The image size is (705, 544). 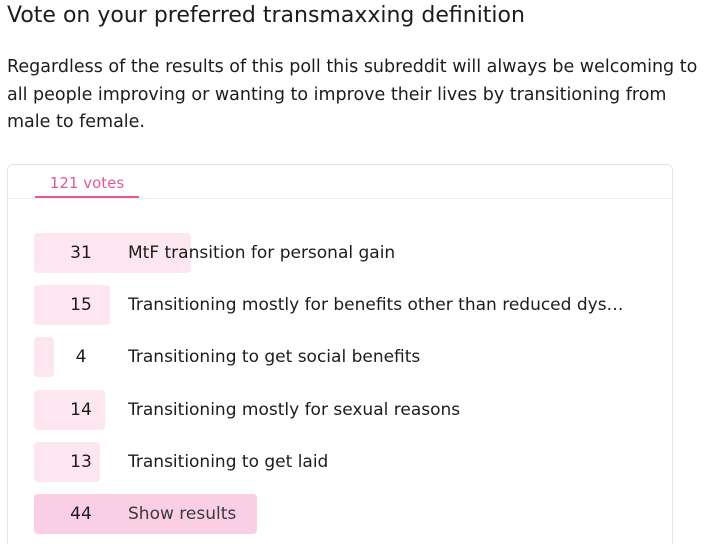 What do you see at coordinates (182, 514) in the screenshot?
I see `show-results-label: Show results` at bounding box center [182, 514].